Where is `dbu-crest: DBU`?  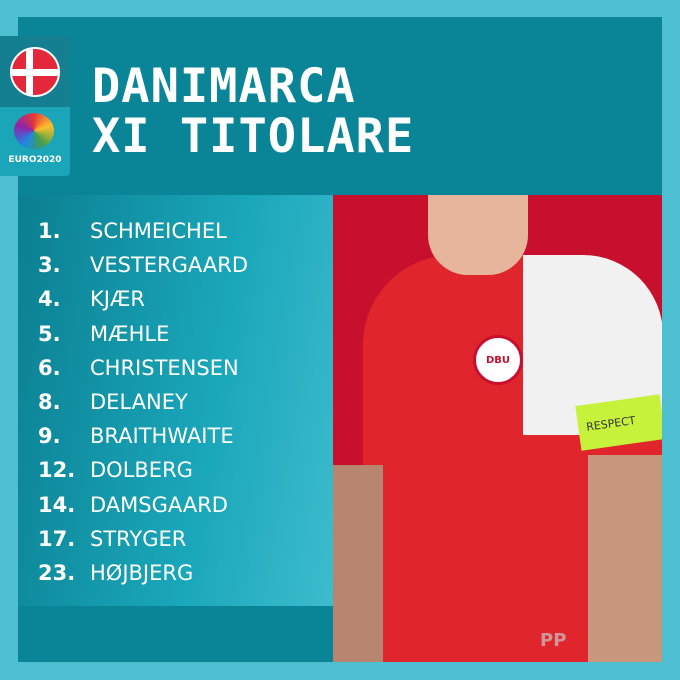 dbu-crest: DBU is located at coordinates (498, 360).